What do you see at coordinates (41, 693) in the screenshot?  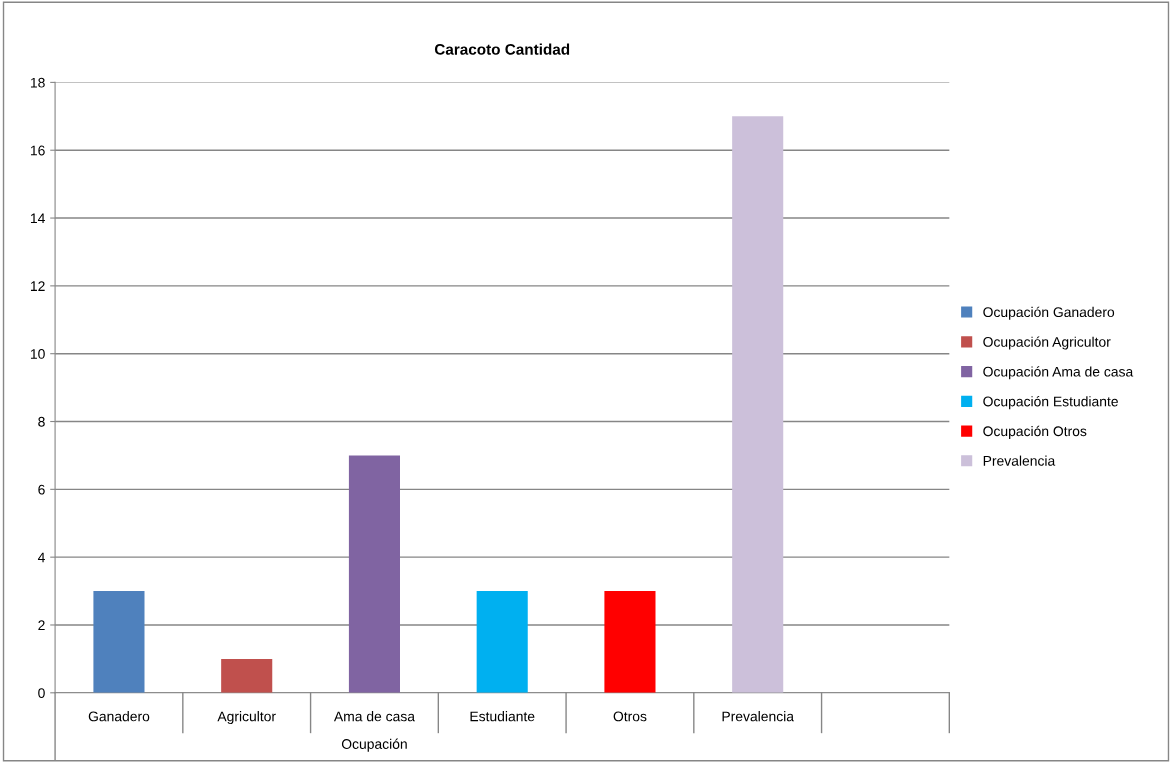 I see `y-tick-label: 0` at bounding box center [41, 693].